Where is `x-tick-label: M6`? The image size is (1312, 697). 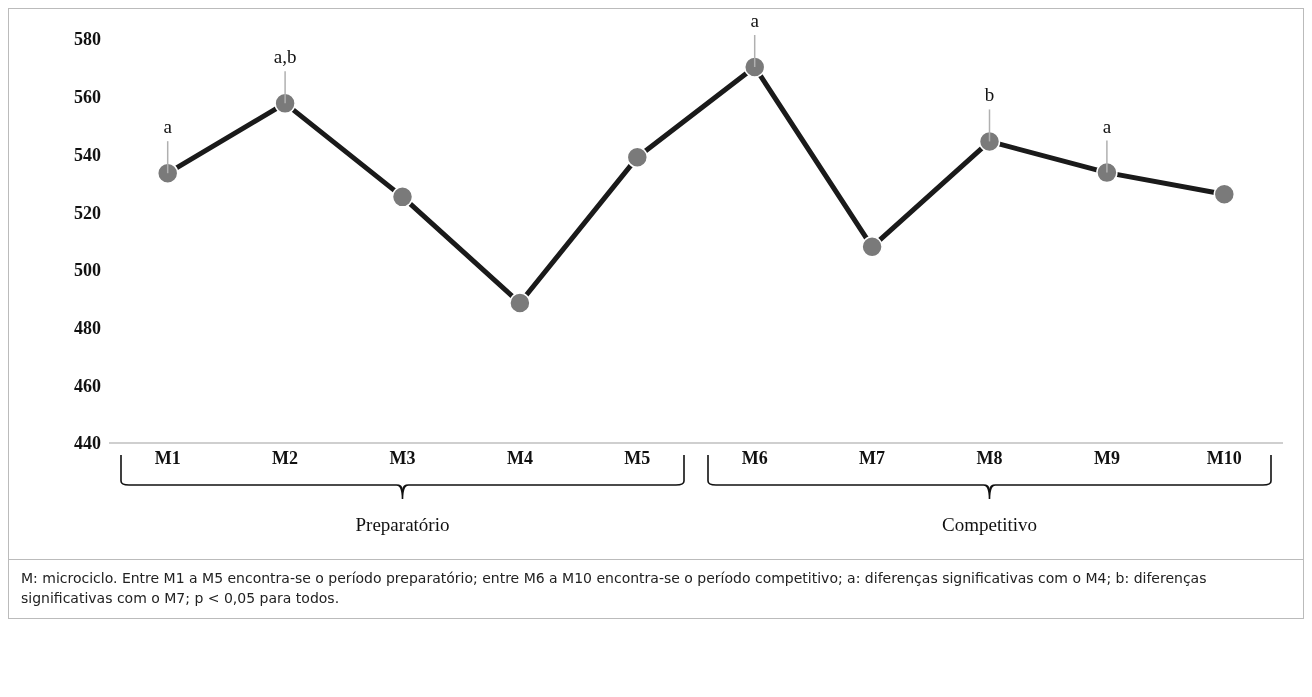 x-tick-label: M6 is located at coordinates (754, 457).